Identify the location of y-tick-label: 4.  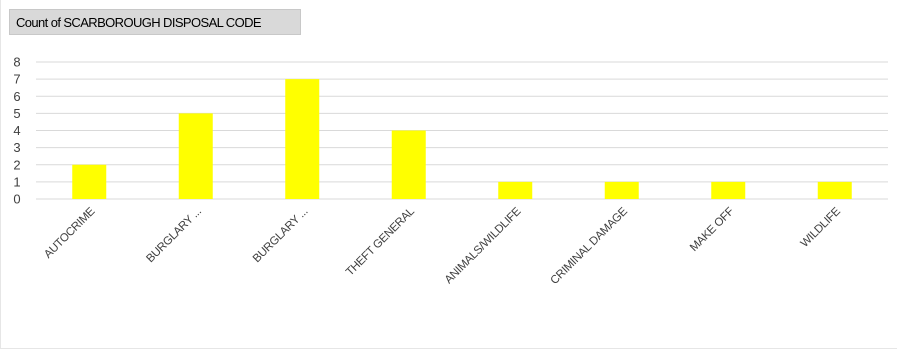
(16, 130).